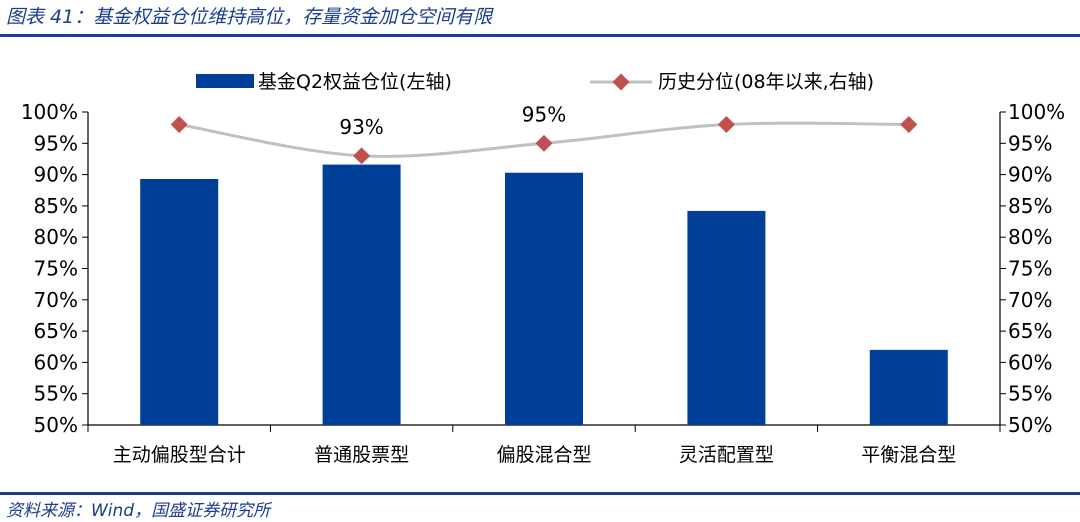 This screenshot has height=522, width=1080. What do you see at coordinates (1030, 300) in the screenshot?
I see `y-tick-label-right: 70%` at bounding box center [1030, 300].